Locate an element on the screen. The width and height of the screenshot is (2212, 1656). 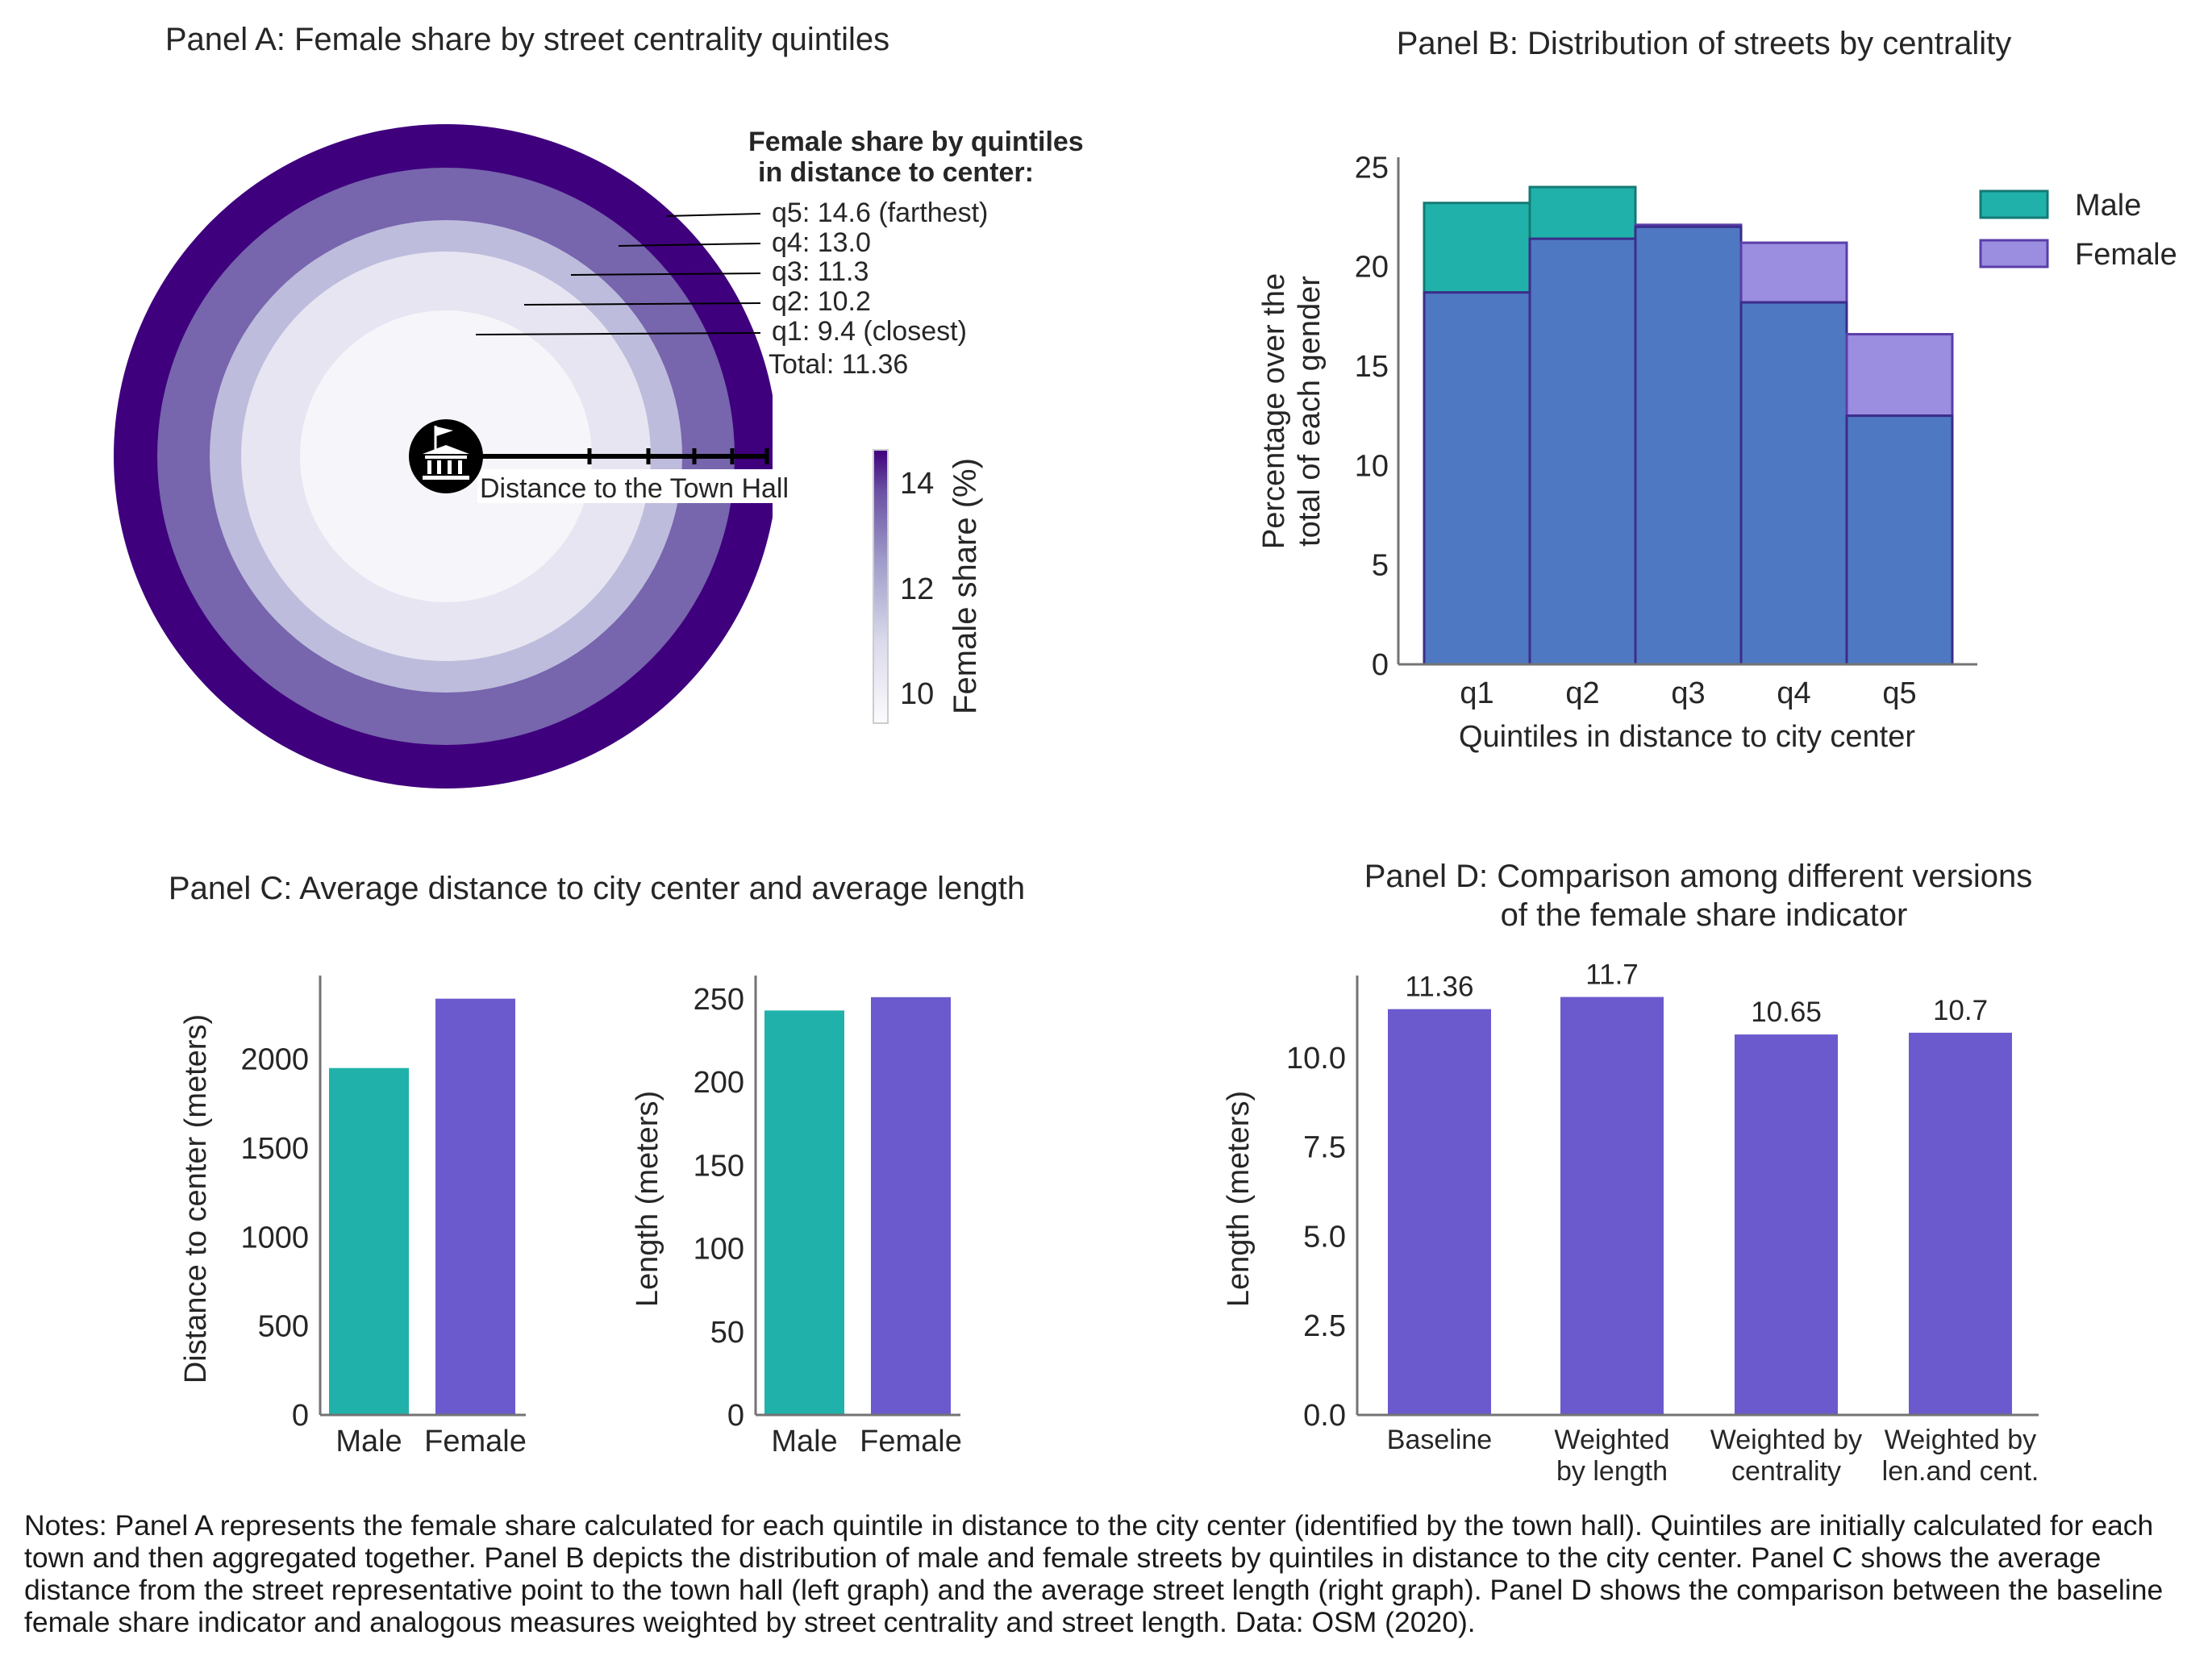
y-tick-10.0: 10.0 is located at coordinates (1316, 1059).